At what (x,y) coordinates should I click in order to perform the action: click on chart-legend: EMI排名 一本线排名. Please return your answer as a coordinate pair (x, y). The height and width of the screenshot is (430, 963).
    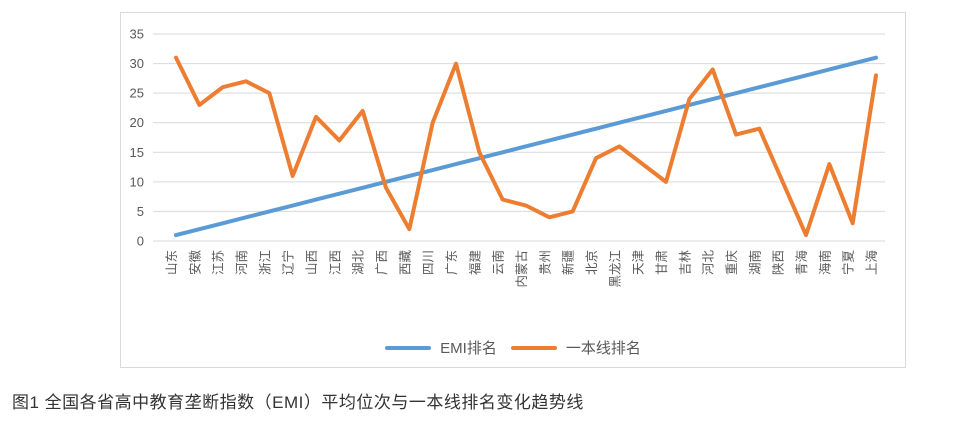
    Looking at the image, I should click on (513, 347).